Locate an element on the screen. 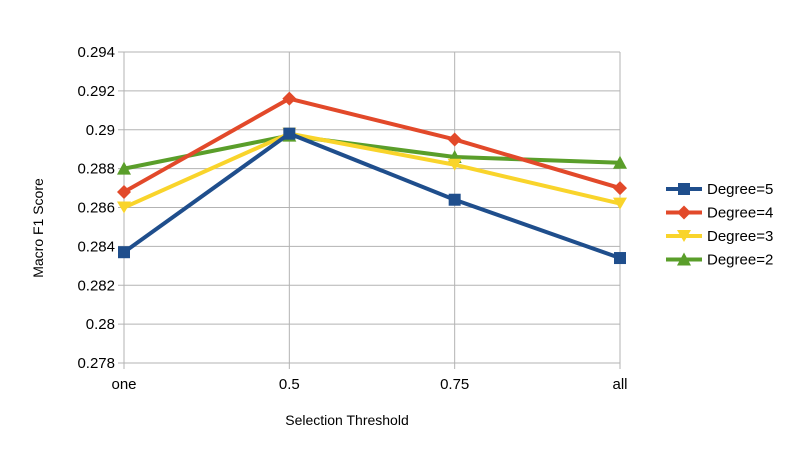 The height and width of the screenshot is (453, 806). legend-item: Degree=4 is located at coordinates (719, 213).